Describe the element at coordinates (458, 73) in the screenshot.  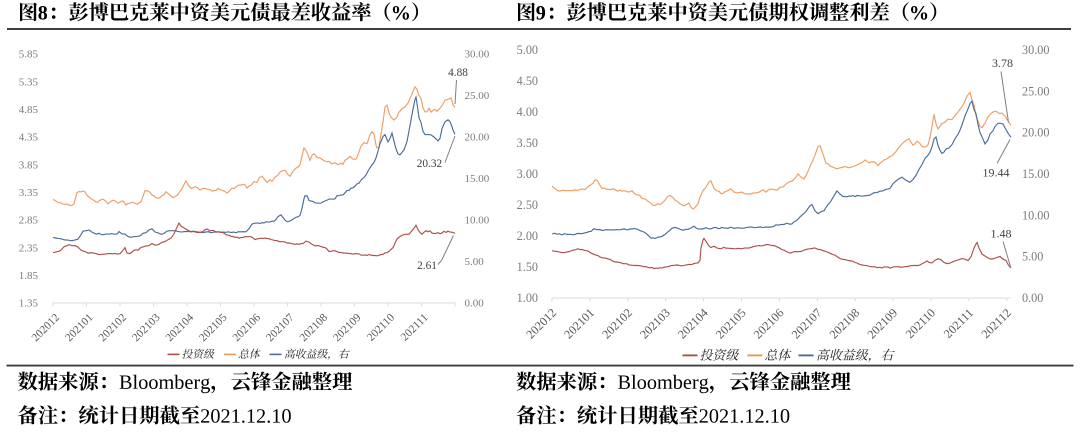
I see `svg-text: 4.88` at that location.